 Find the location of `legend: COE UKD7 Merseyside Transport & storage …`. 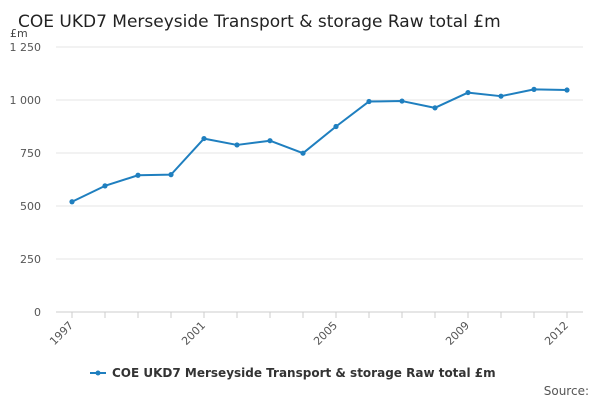

legend: COE UKD7 Merseyside Transport & storage … is located at coordinates (293, 373).